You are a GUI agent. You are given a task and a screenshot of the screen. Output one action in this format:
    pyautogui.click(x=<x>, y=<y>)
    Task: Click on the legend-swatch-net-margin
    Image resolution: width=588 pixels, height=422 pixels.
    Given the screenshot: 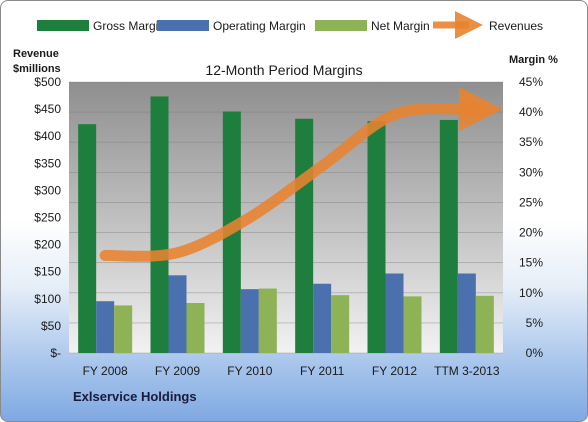 What is the action you would take?
    pyautogui.click(x=341, y=25)
    